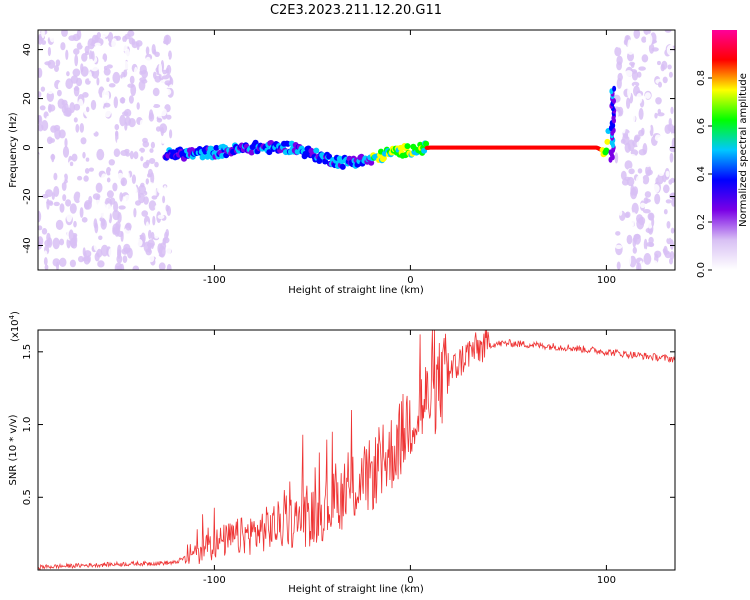 This screenshot has height=600, width=750. What do you see at coordinates (614, 88) in the screenshot?
I see `signal-spike` at bounding box center [614, 88].